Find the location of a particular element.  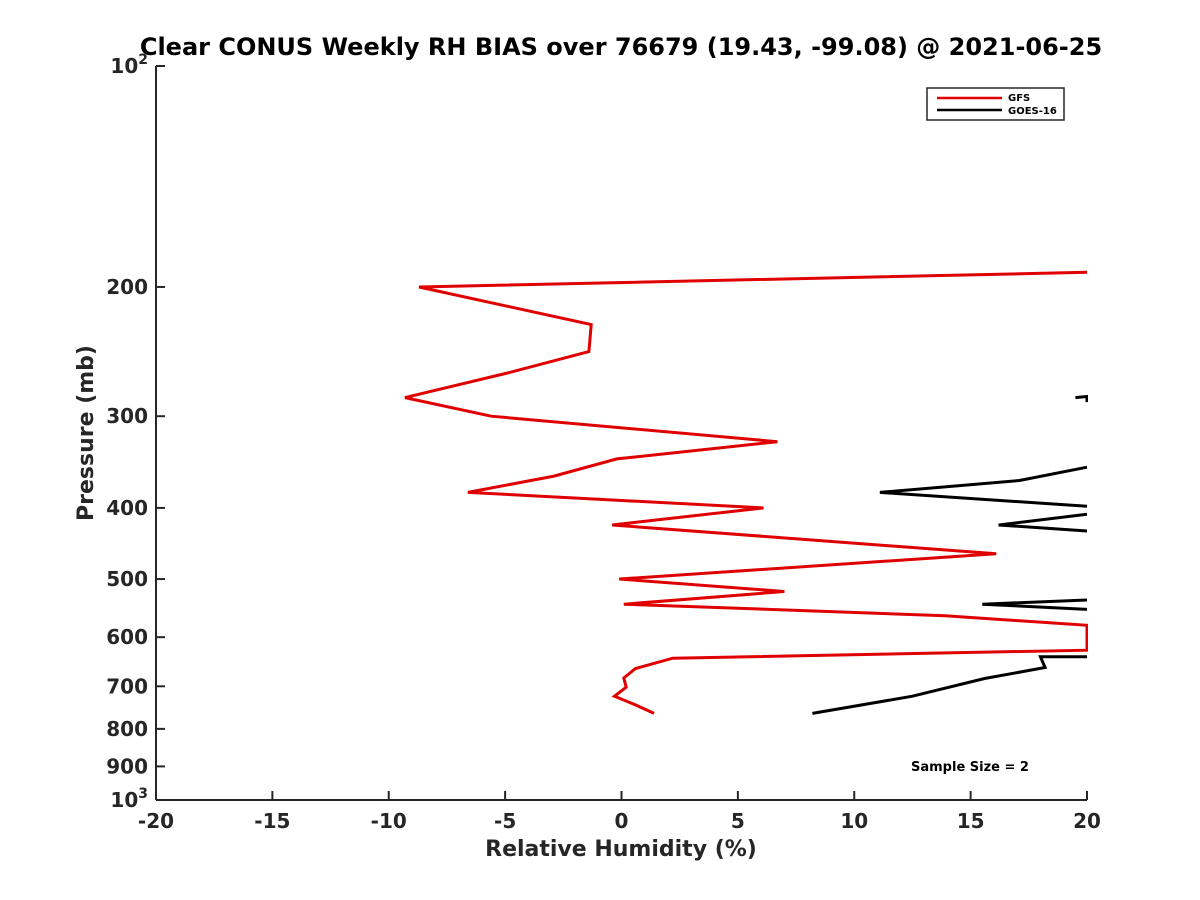

y-tick-label: 400 is located at coordinates (127, 508).